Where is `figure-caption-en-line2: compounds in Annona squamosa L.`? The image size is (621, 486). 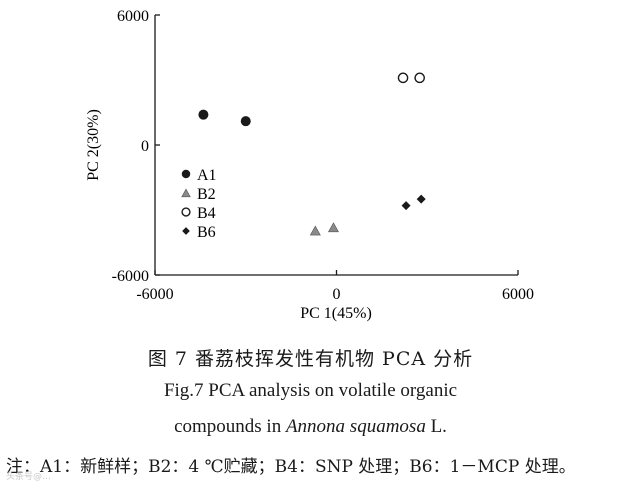
figure-caption-en-line2: compounds in Annona squamosa L. is located at coordinates (310, 427).